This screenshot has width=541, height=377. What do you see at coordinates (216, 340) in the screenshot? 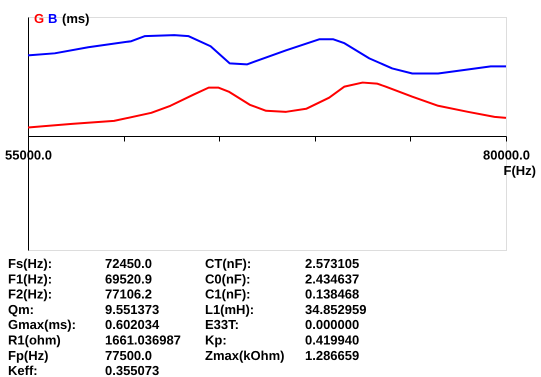
I see `text: Kp:` at bounding box center [216, 340].